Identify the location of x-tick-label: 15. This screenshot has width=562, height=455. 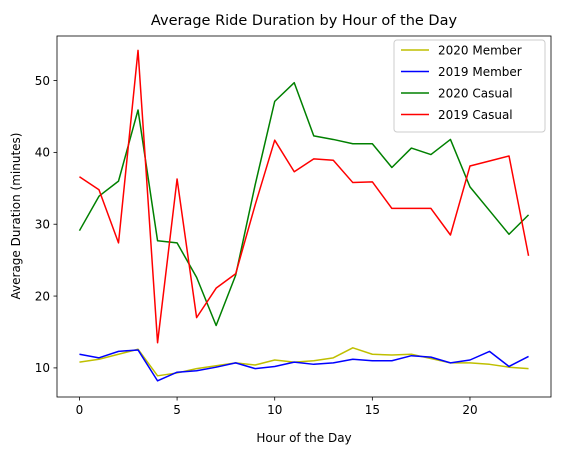
(372, 410).